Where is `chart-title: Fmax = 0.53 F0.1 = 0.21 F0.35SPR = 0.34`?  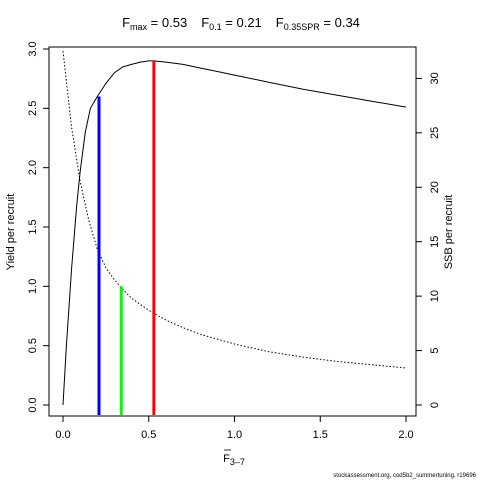 chart-title: Fmax = 0.53 F0.1 = 0.21 F0.35SPR = 0.34 is located at coordinates (241, 23).